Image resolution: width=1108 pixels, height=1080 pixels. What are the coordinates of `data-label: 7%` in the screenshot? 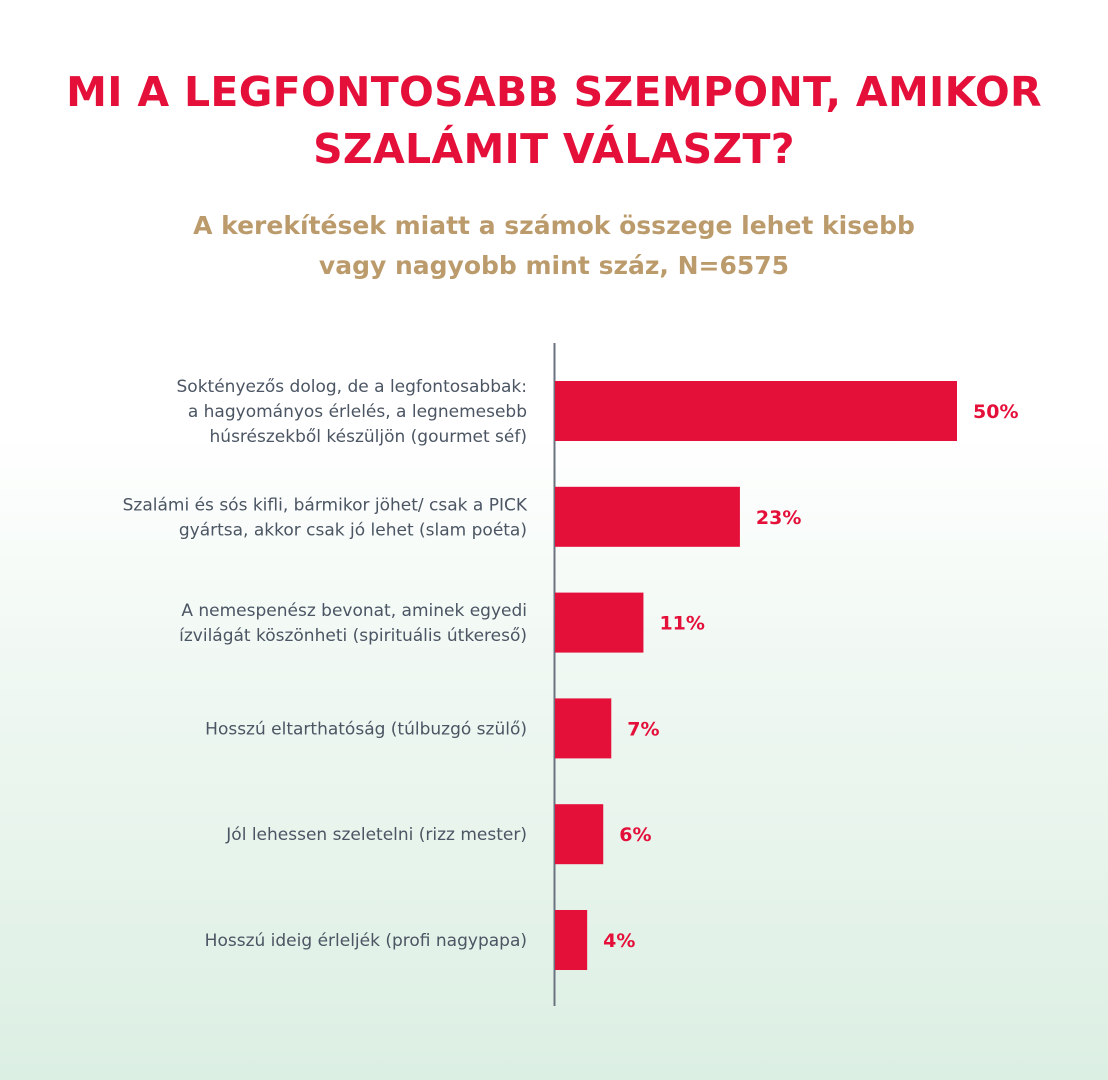 It's located at (643, 729).